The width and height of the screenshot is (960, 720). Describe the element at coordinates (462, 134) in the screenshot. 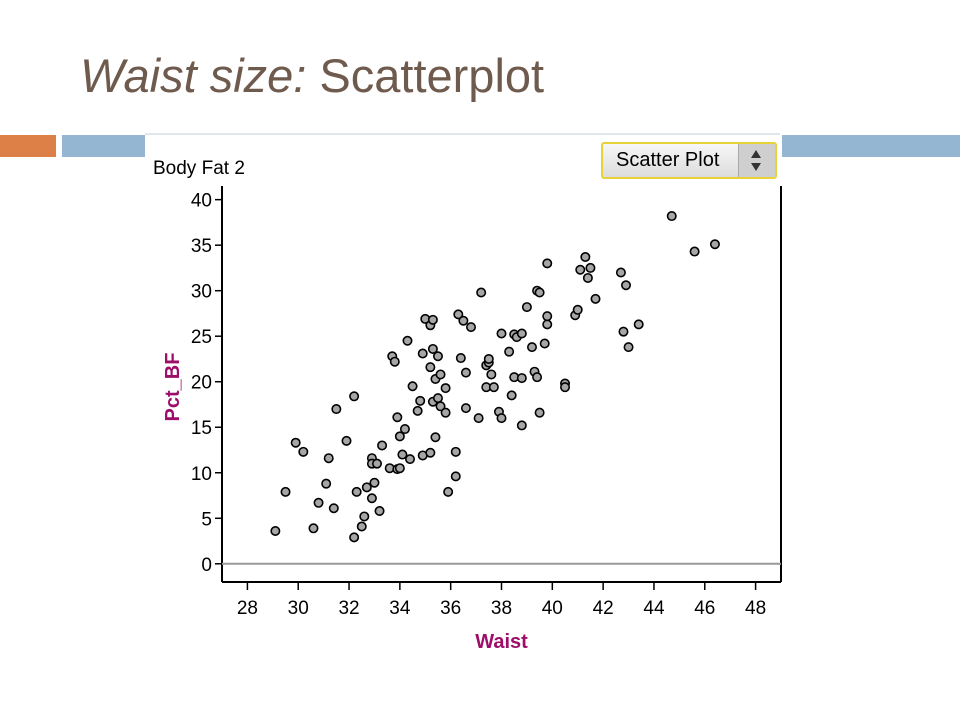

I see `chart-panel-top-border` at that location.